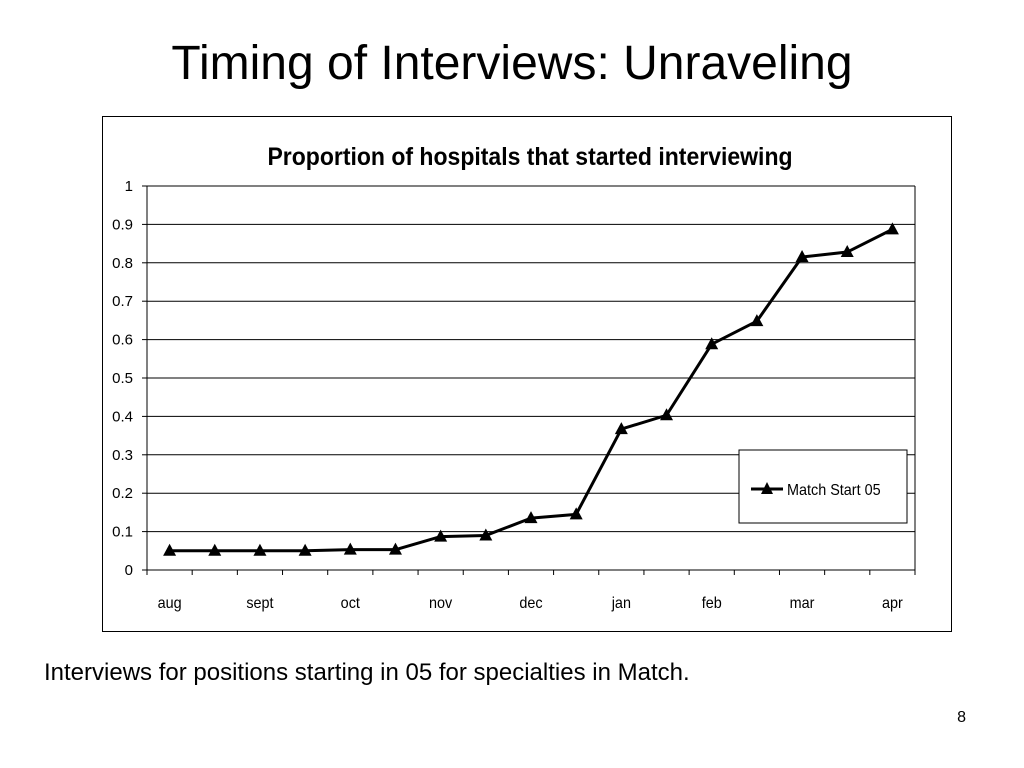 The image size is (1024, 768). What do you see at coordinates (712, 603) in the screenshot?
I see `x-tick-label: feb` at bounding box center [712, 603].